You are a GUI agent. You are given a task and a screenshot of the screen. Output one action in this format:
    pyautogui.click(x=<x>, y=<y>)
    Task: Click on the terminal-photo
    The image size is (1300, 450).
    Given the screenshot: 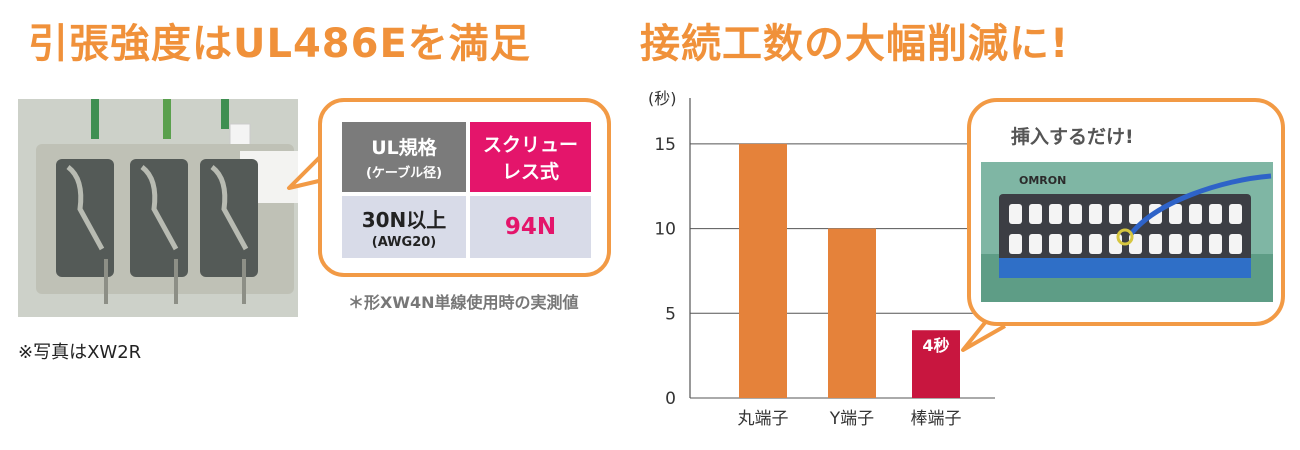 What is the action you would take?
    pyautogui.click(x=158, y=208)
    